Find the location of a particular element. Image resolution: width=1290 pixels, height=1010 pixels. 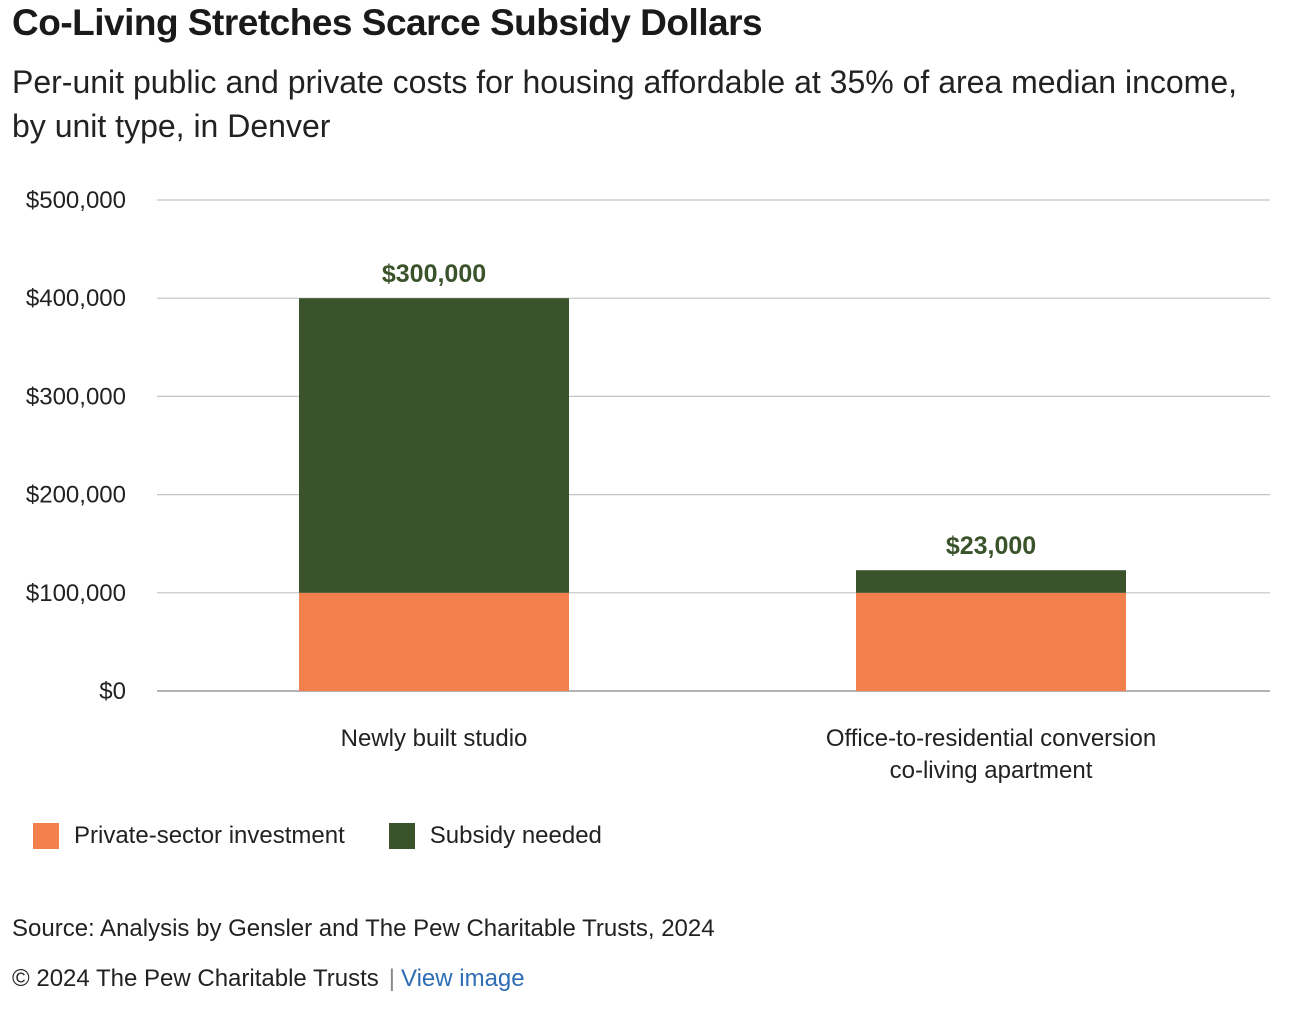

y-tick-label: $300,000 is located at coordinates (76, 396).